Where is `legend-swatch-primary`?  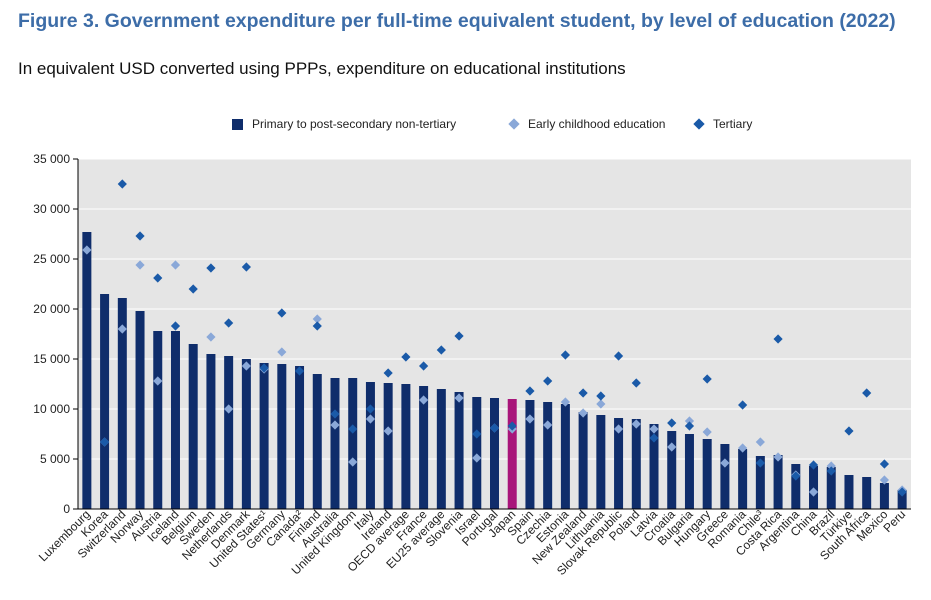 legend-swatch-primary is located at coordinates (237, 124).